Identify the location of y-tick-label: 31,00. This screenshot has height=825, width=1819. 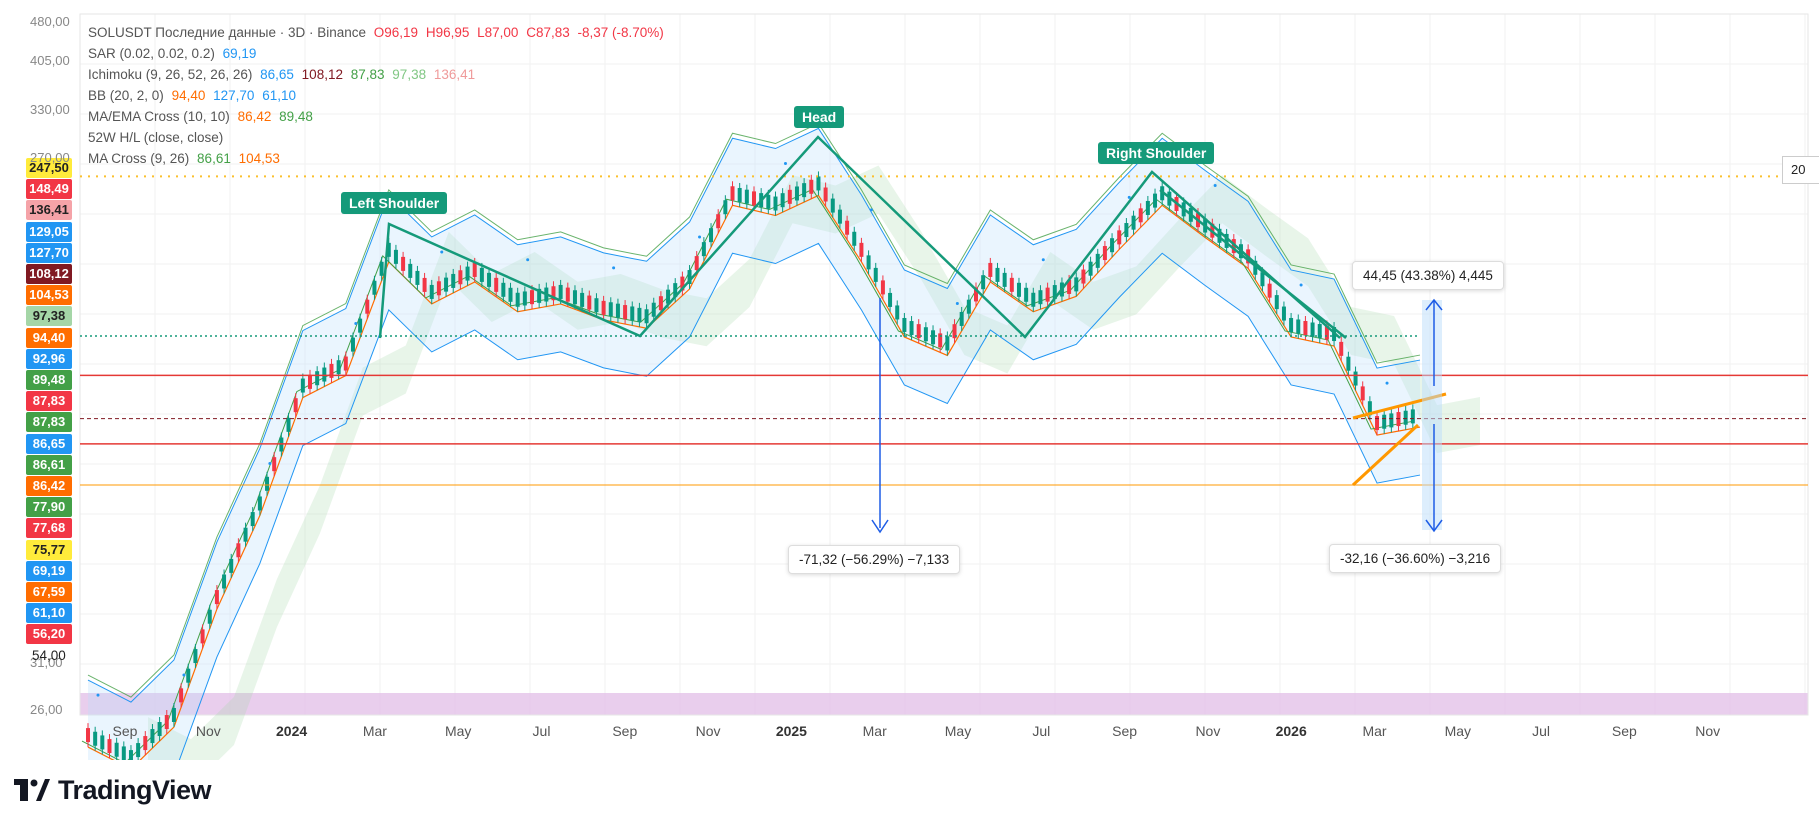
(46, 662).